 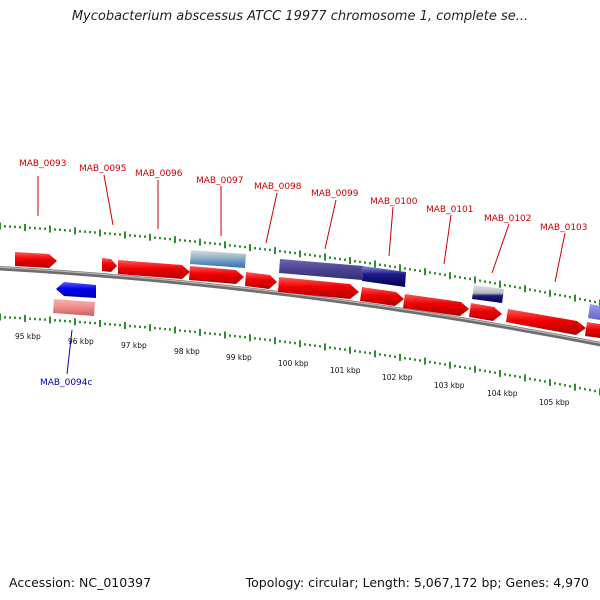 What do you see at coordinates (74, 307) in the screenshot?
I see `misc-feature-reverse` at bounding box center [74, 307].